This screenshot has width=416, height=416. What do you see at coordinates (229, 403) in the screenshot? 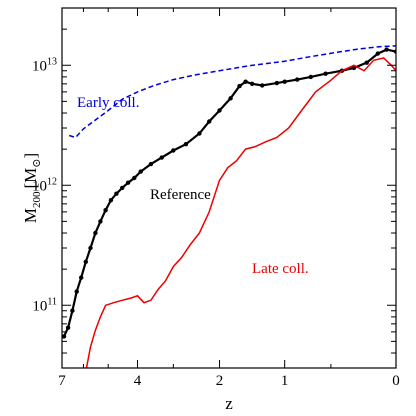
I see `x-axis-label: z` at bounding box center [229, 403].